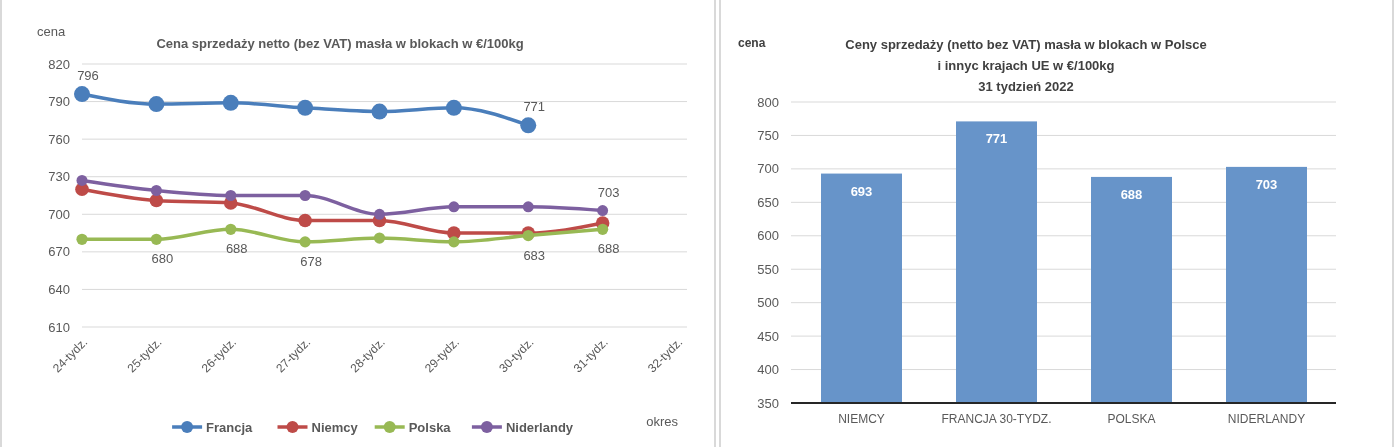 This screenshot has height=447, width=1394. What do you see at coordinates (88, 76) in the screenshot?
I see `data-label: 796` at bounding box center [88, 76].